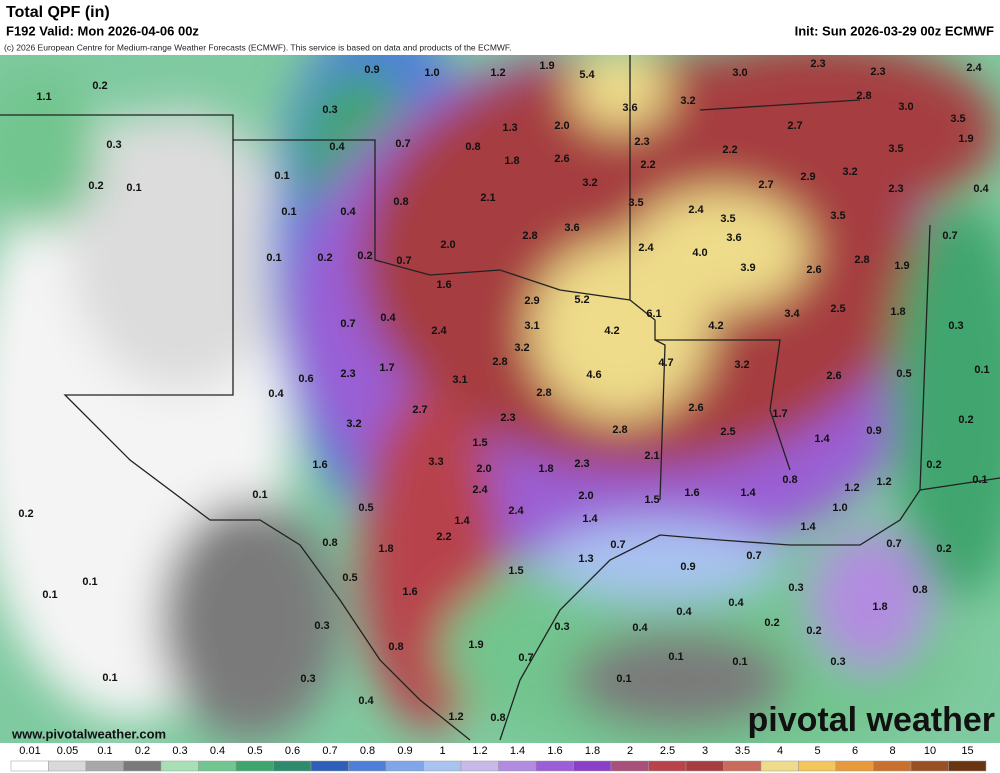 This screenshot has width=1000, height=773. What do you see at coordinates (892, 751) in the screenshot?
I see `colorbar-label: 8` at bounding box center [892, 751].